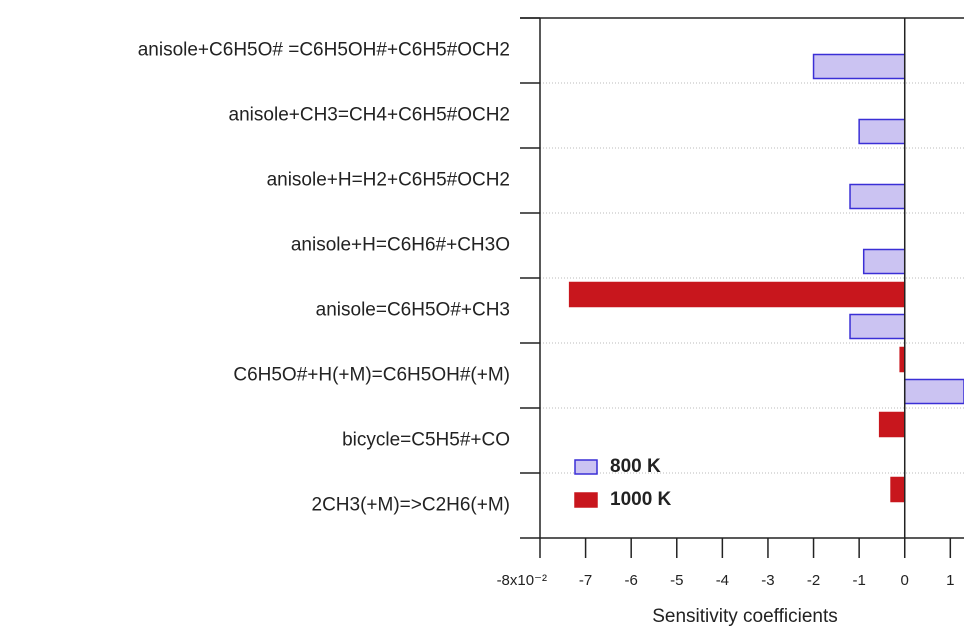 Image resolution: width=964 pixels, height=628 pixels. I want to click on x-tick-label: 0, so click(905, 580).